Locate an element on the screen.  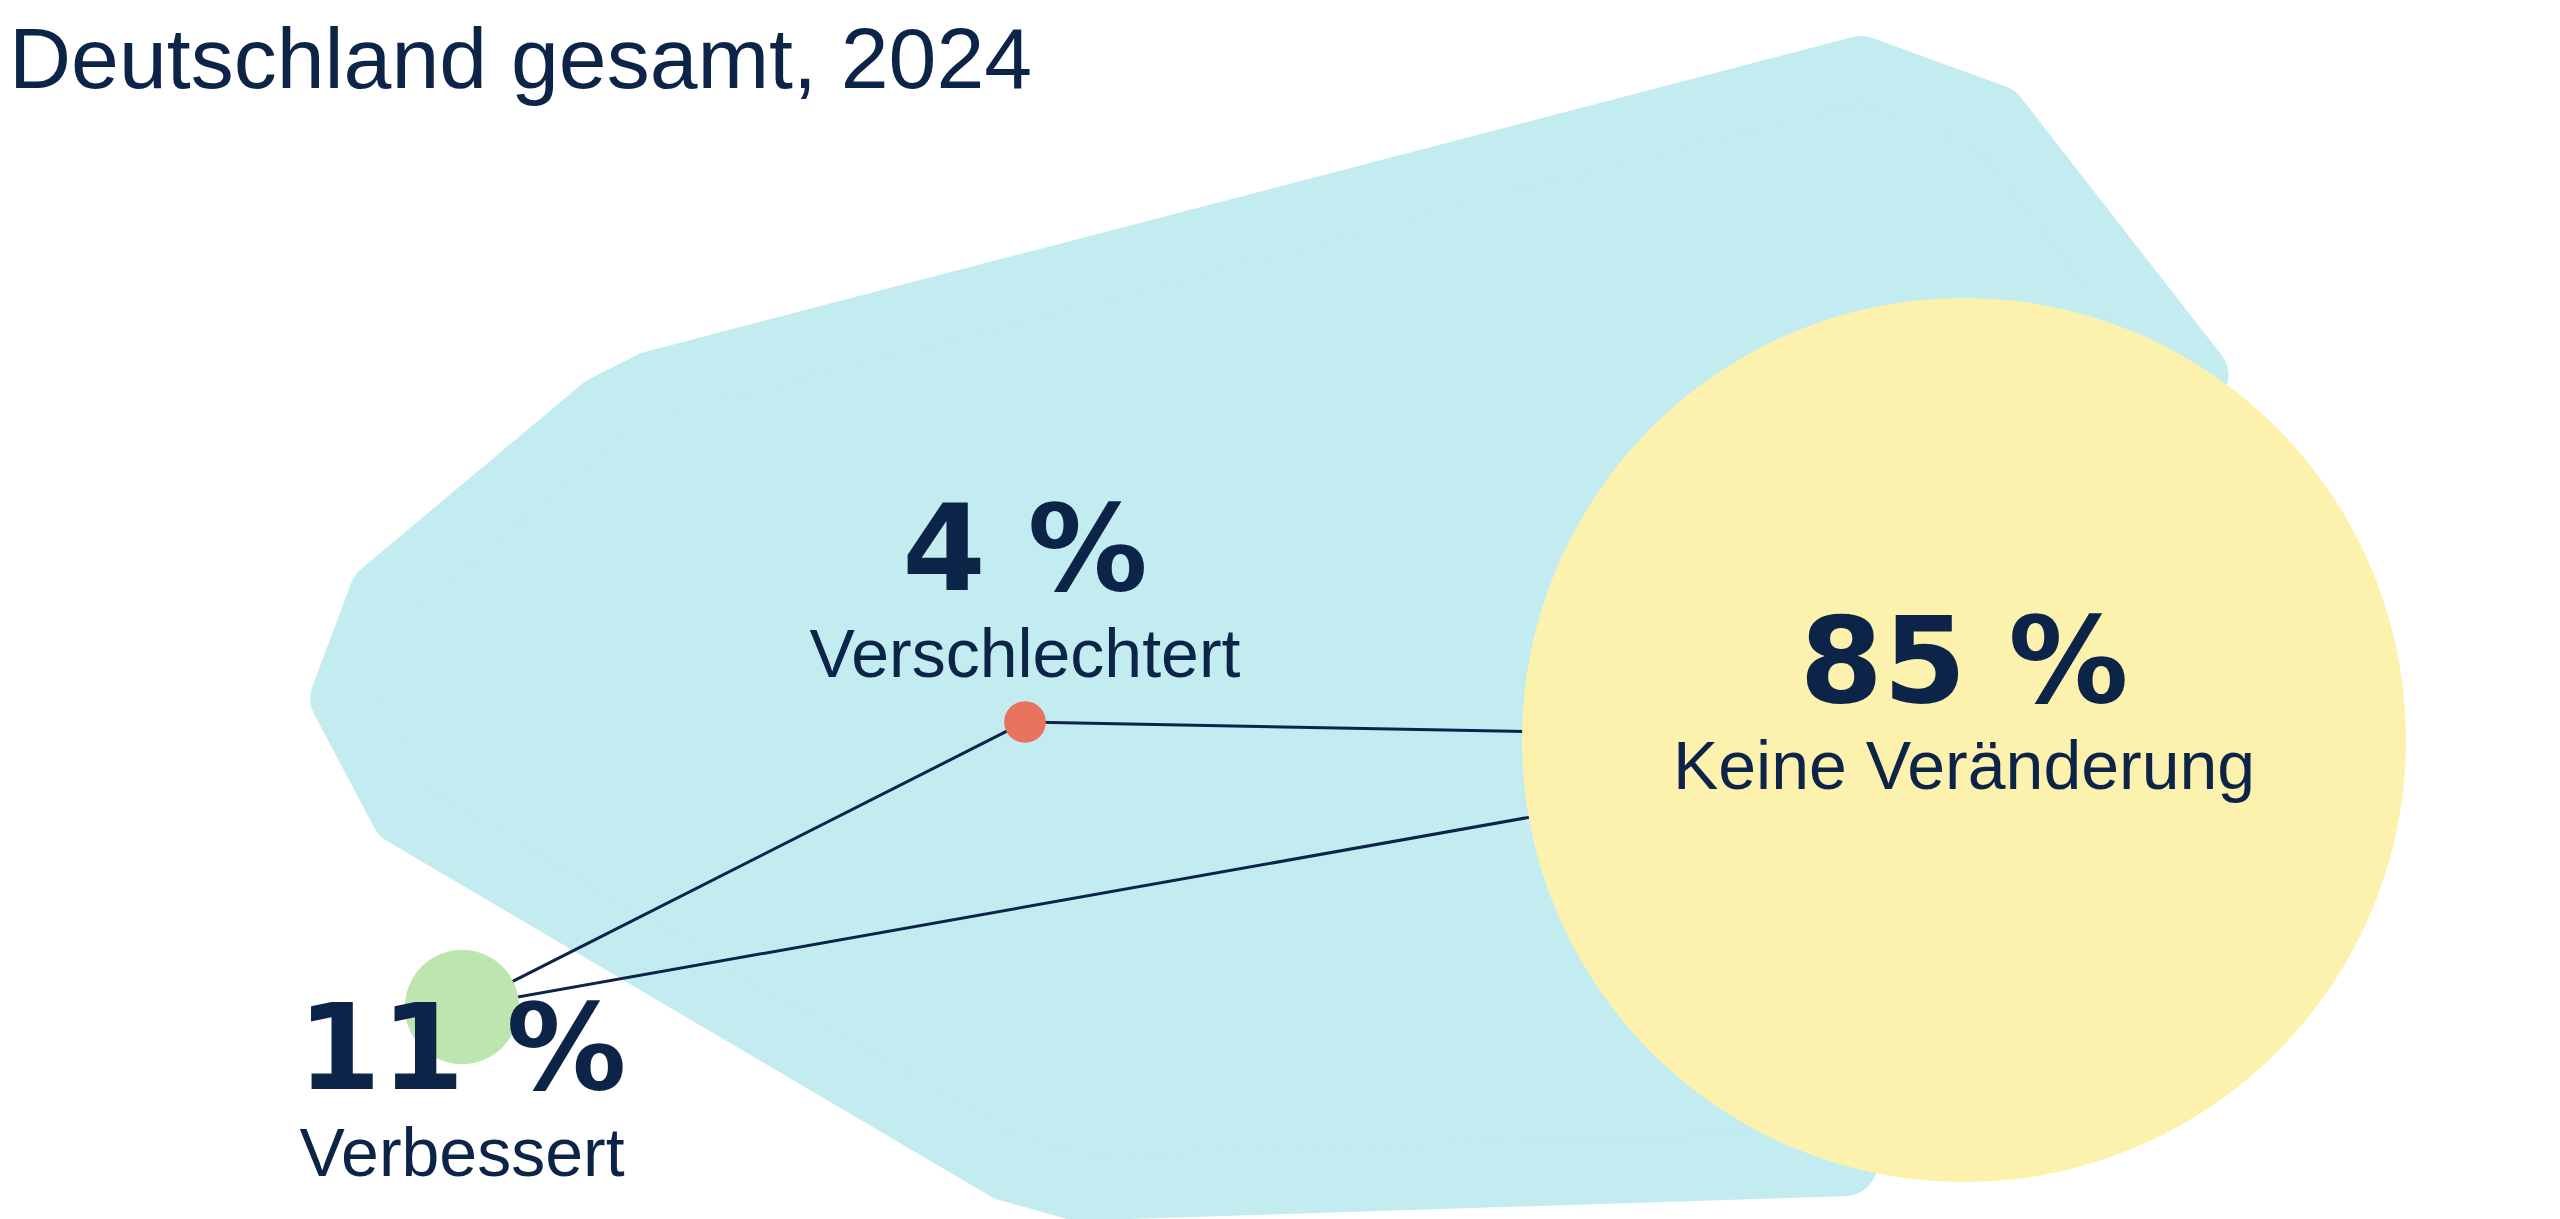
text: Deutschland gesamt, 2024 is located at coordinates (521, 58).